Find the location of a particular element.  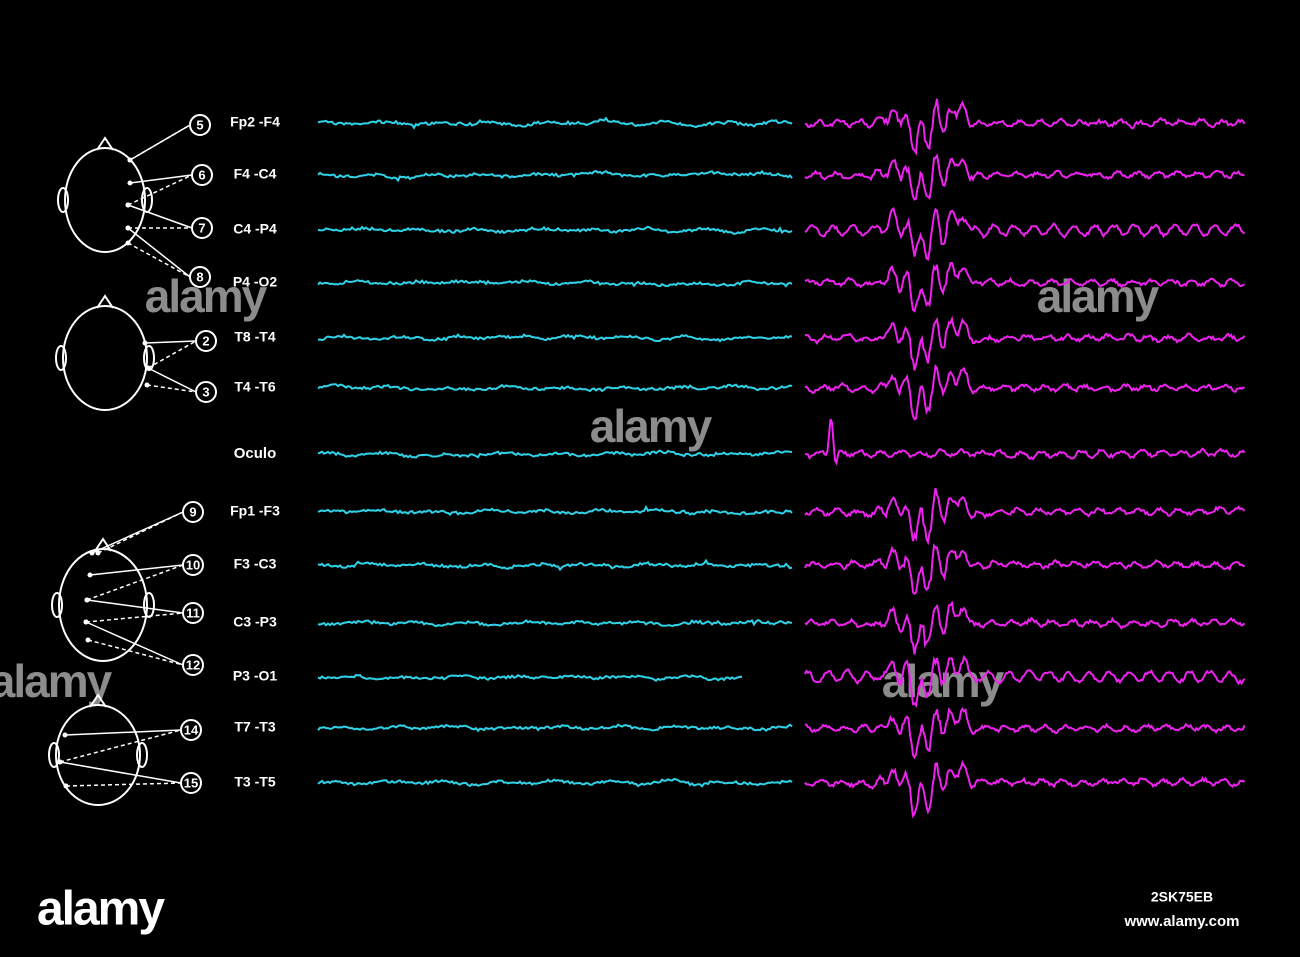

electrode-number: 11 is located at coordinates (193, 612).